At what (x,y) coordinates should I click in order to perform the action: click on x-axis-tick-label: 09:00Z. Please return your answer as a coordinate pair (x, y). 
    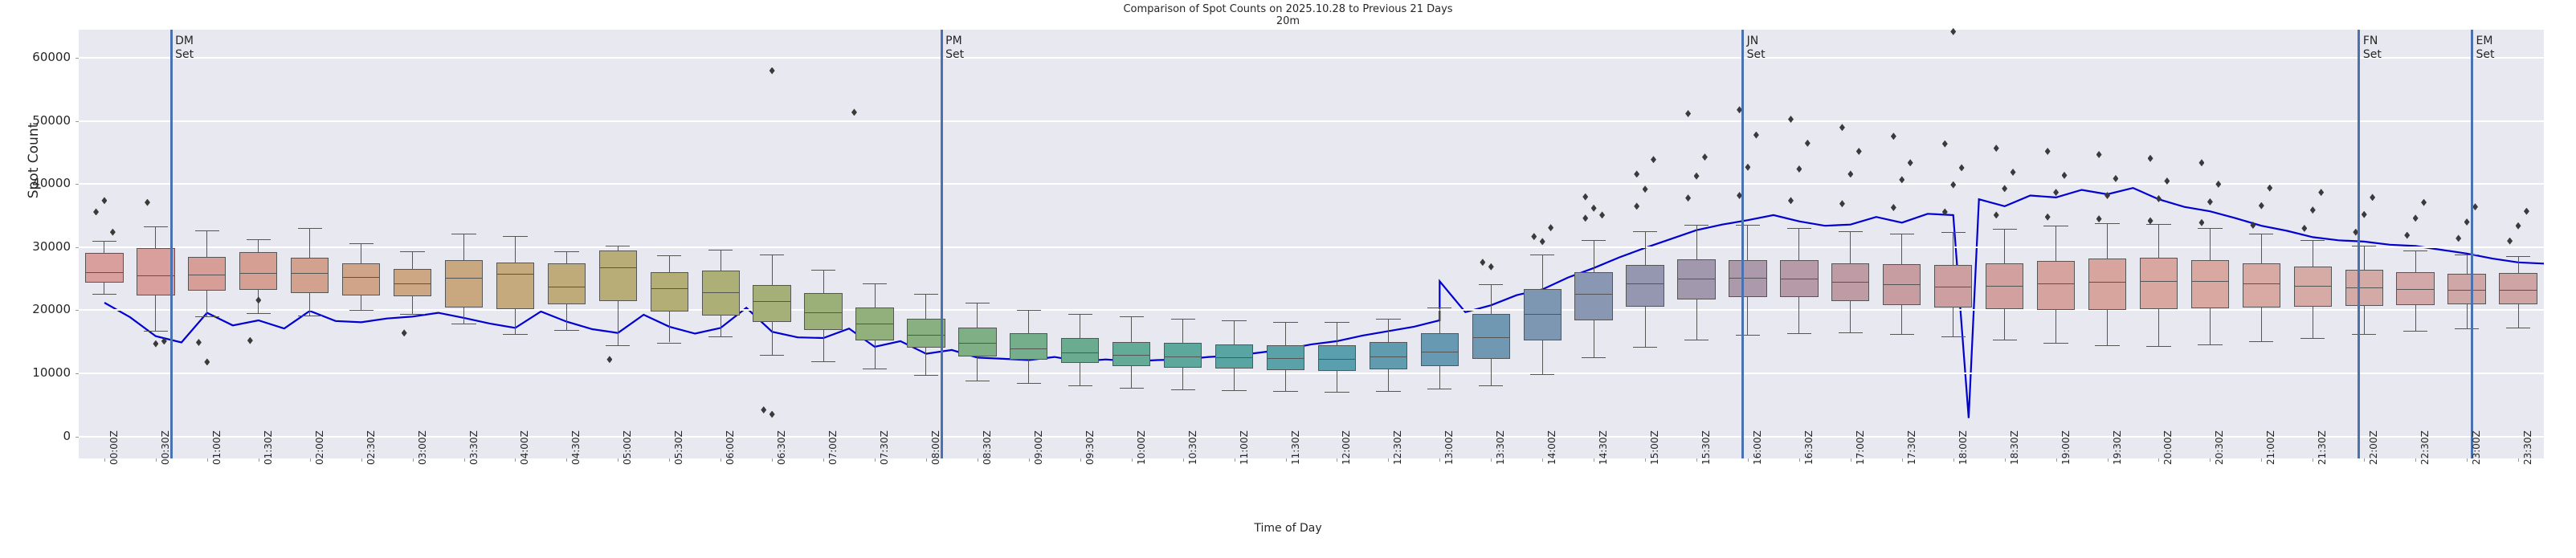
    Looking at the image, I should click on (1038, 447).